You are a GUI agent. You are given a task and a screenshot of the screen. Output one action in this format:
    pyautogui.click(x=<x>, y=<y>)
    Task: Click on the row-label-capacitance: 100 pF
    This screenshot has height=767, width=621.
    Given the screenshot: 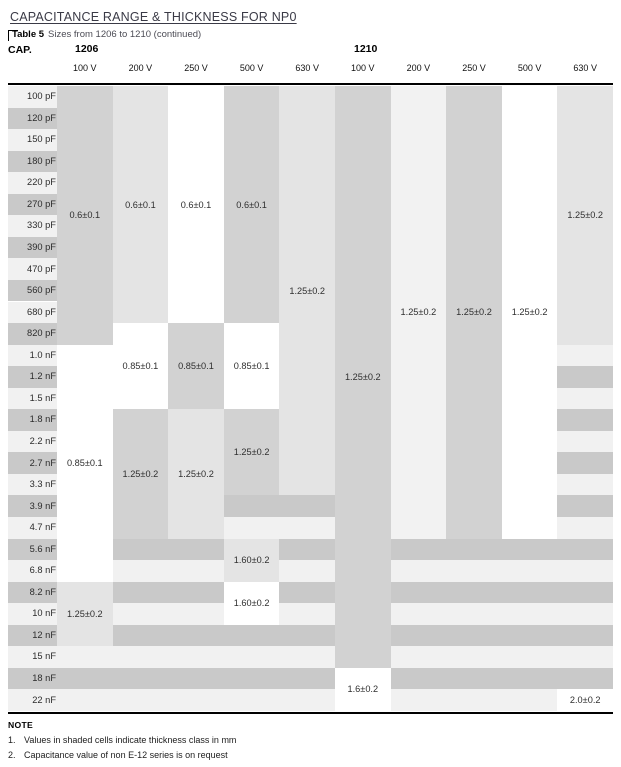 What is the action you would take?
    pyautogui.click(x=41, y=96)
    